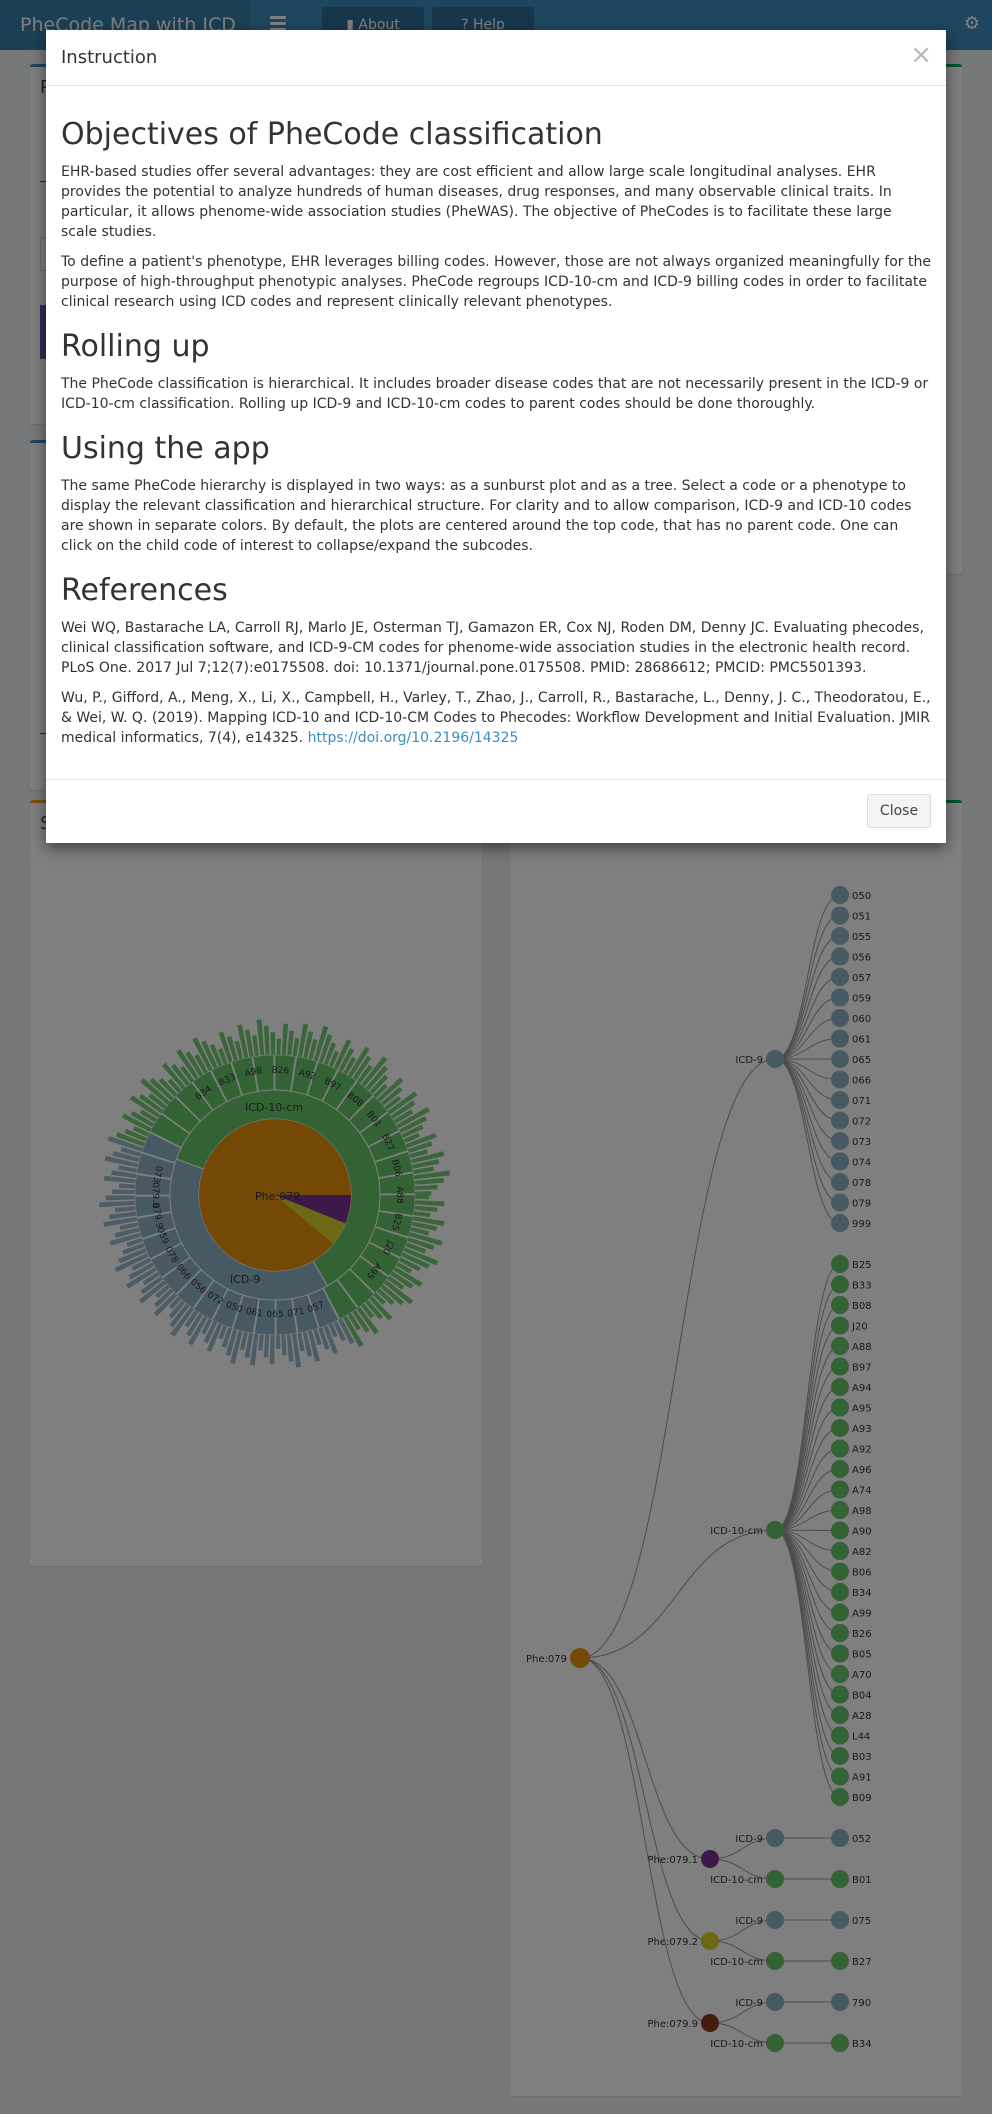  I want to click on modal-footer: Close, so click(496, 811).